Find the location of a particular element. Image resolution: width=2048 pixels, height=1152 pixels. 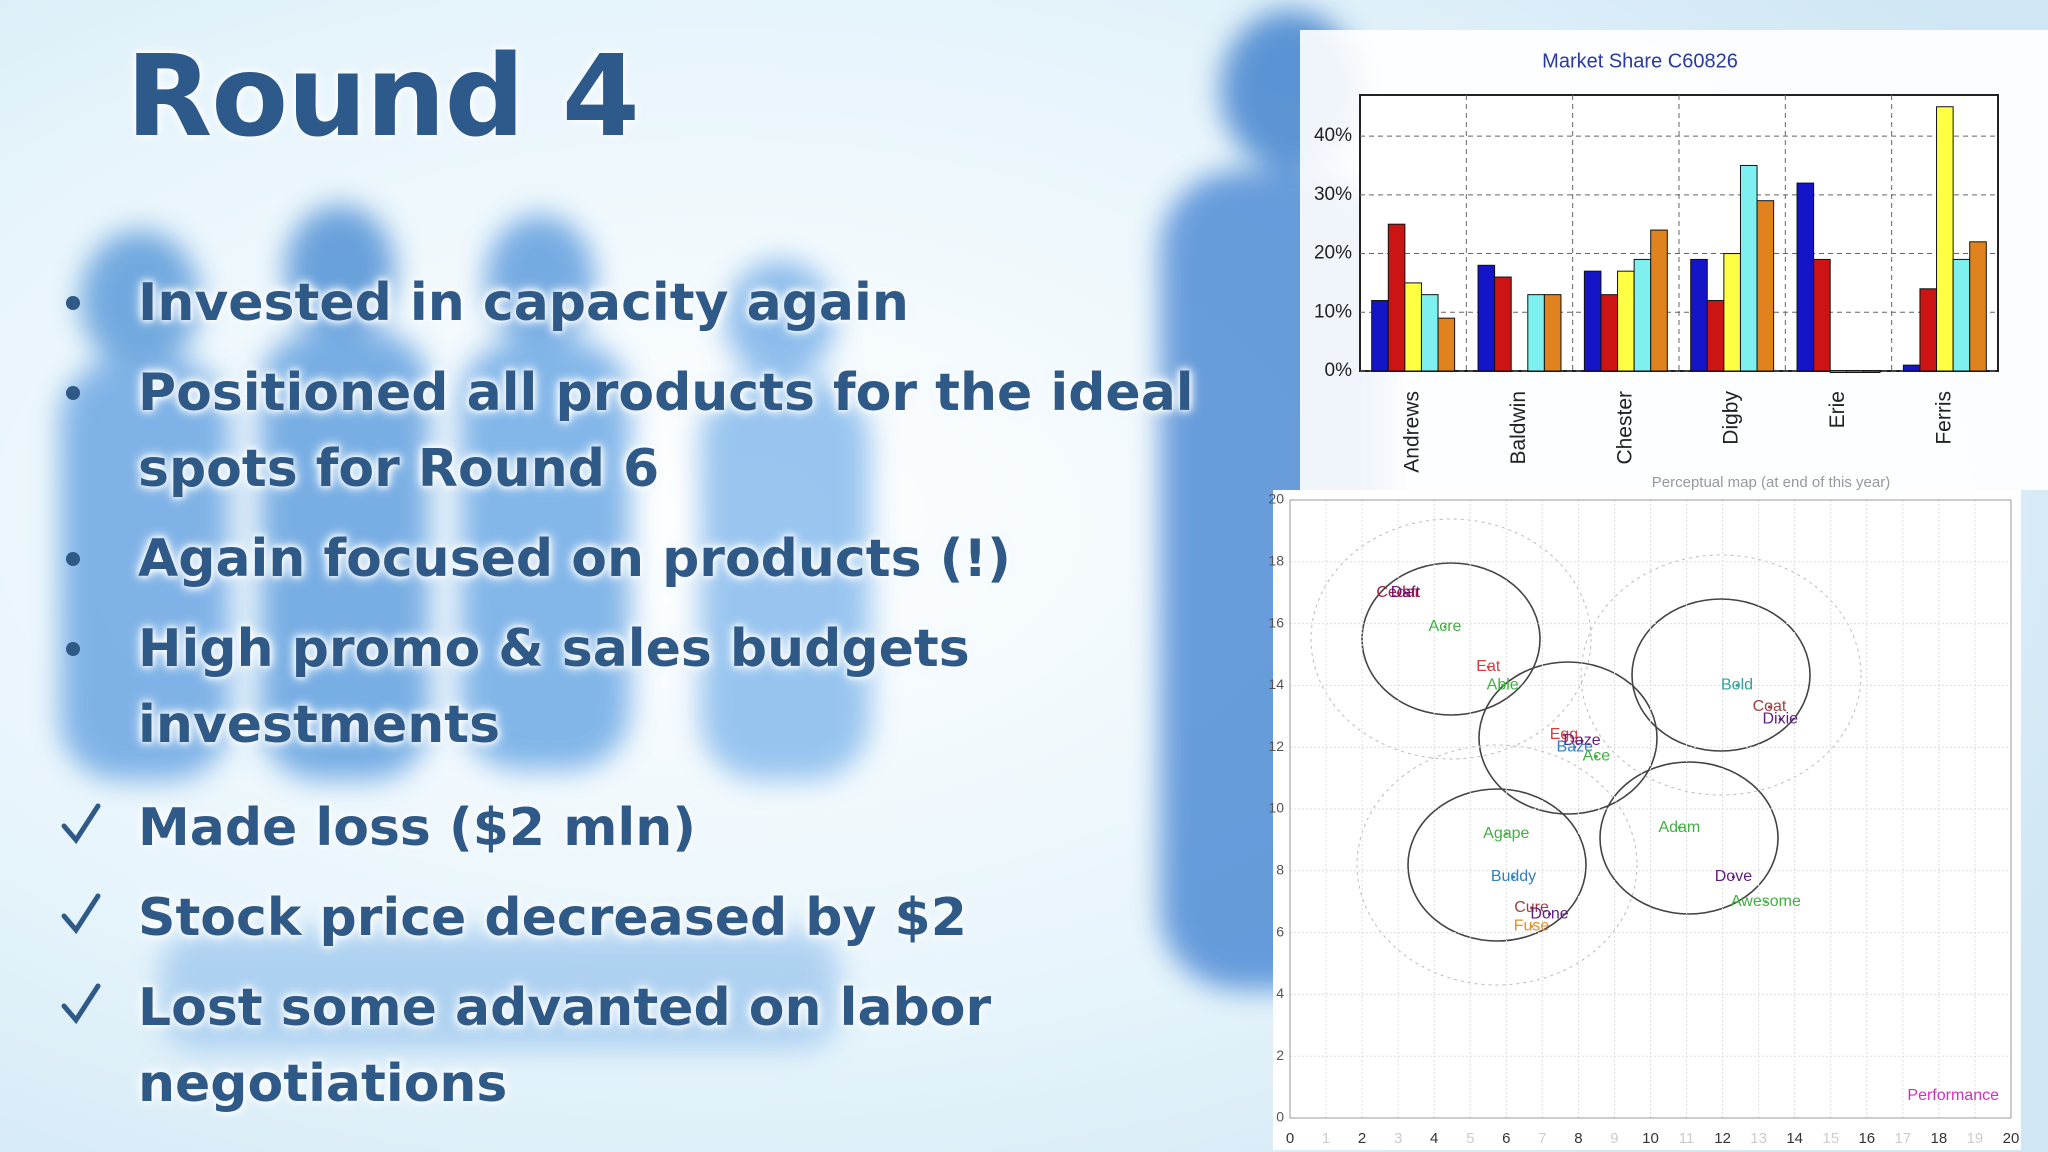

x-tick-label: 13 is located at coordinates (1758, 1138).